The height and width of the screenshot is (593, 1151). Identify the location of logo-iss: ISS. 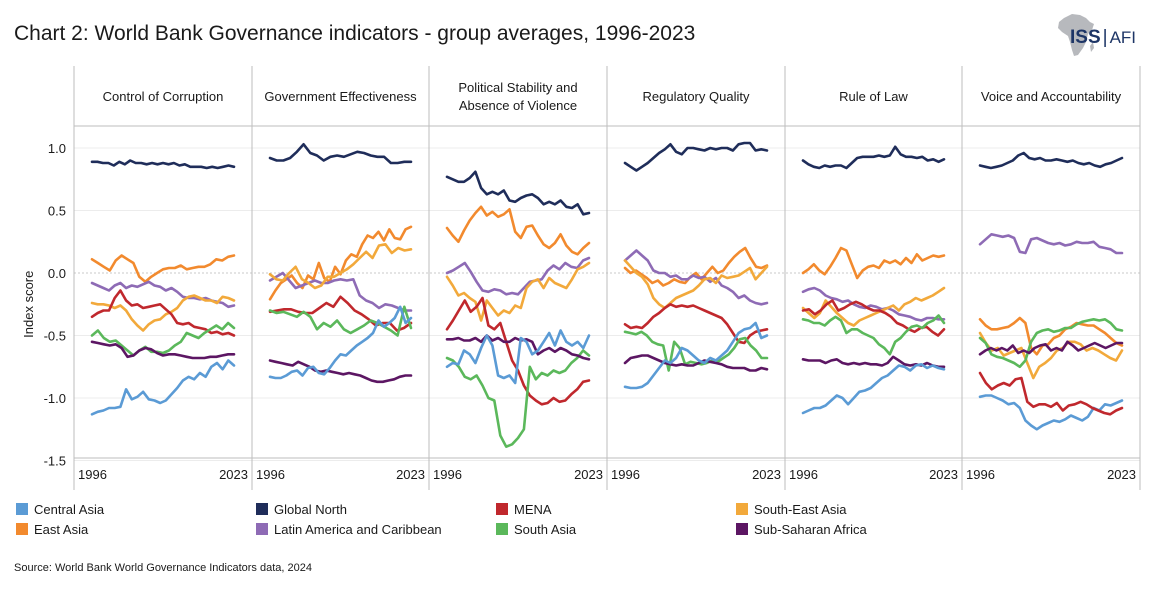
(1085, 37).